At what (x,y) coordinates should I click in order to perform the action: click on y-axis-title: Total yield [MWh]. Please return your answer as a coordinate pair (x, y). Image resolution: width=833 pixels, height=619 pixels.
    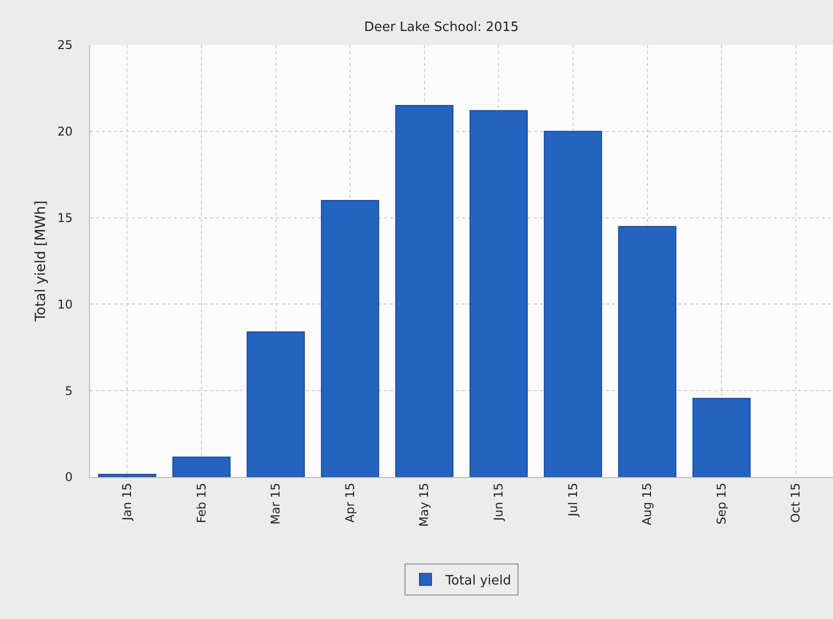
    Looking at the image, I should click on (40, 261).